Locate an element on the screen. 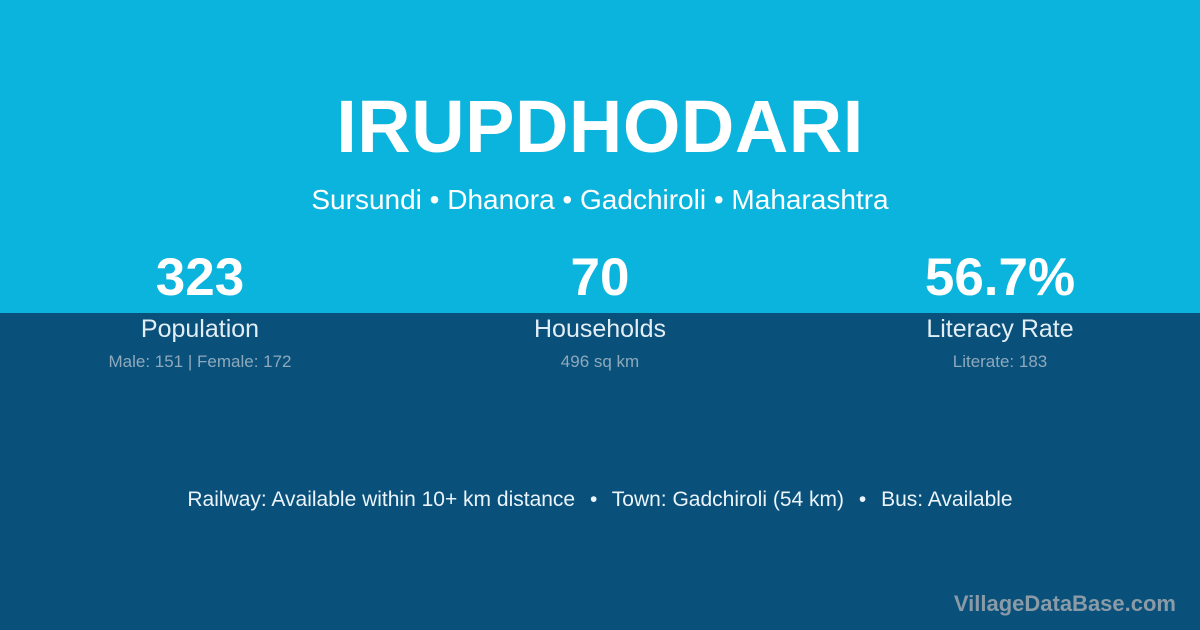 This screenshot has width=1200, height=630. facility-town: Town: Gadchiroli (54 km) is located at coordinates (728, 499).